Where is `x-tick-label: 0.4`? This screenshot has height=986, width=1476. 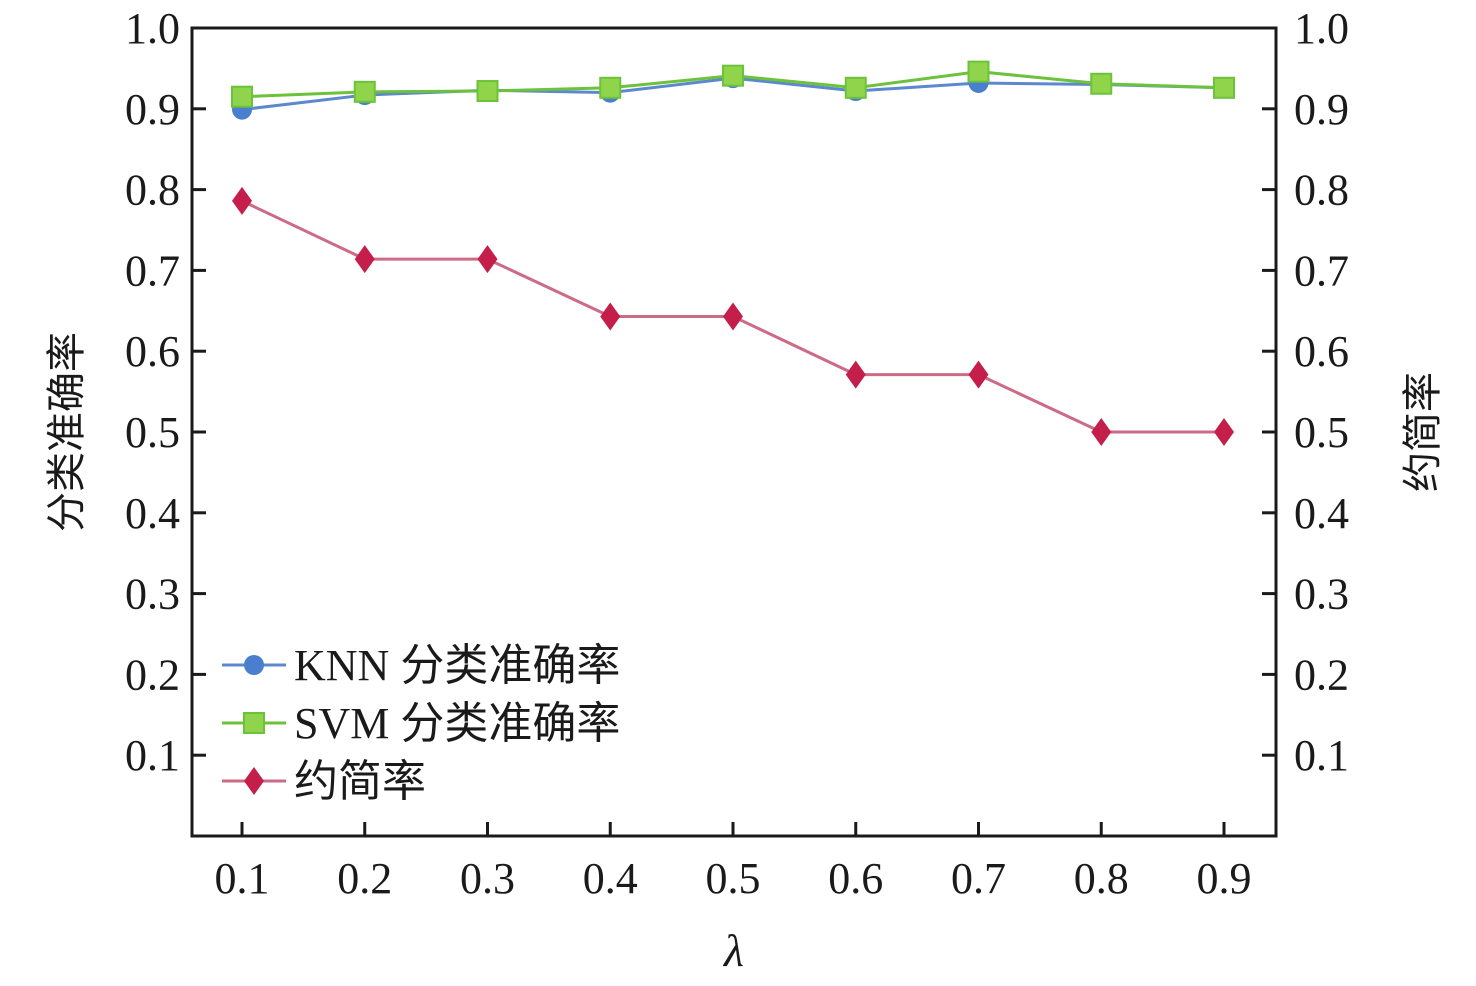
x-tick-label: 0.4 is located at coordinates (610, 878).